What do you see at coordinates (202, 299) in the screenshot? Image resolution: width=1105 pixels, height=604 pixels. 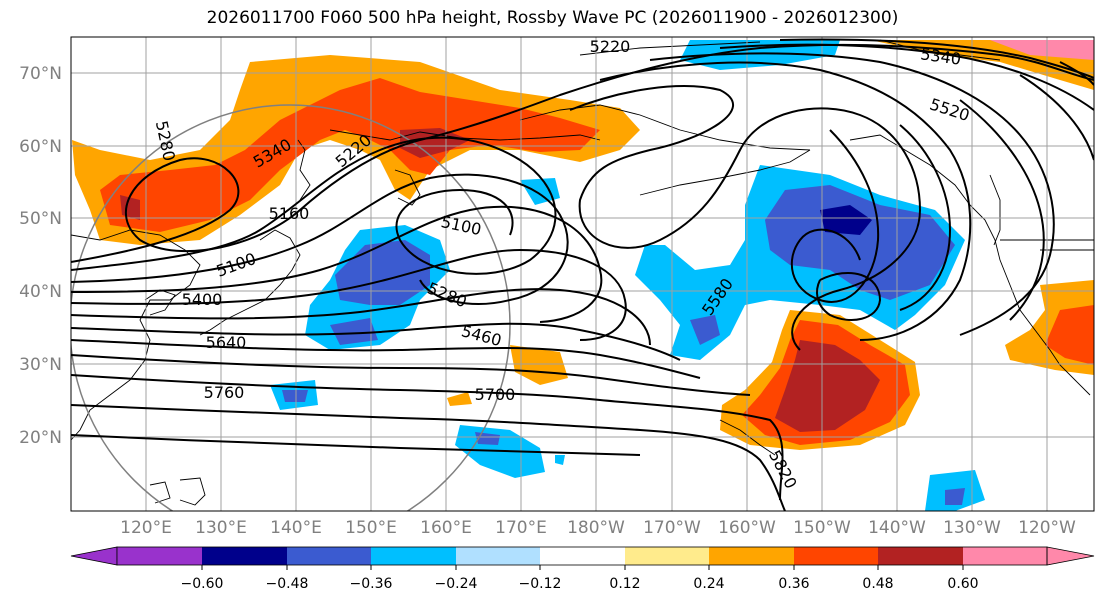 I see `contour-label: 5400` at bounding box center [202, 299].